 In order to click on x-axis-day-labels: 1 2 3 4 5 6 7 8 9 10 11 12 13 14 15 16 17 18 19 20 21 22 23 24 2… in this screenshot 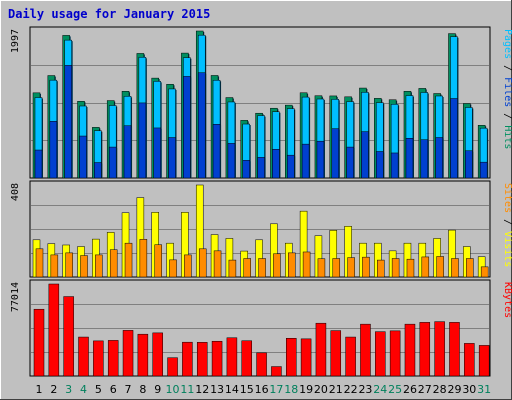, I will do `click(264, 389)`.